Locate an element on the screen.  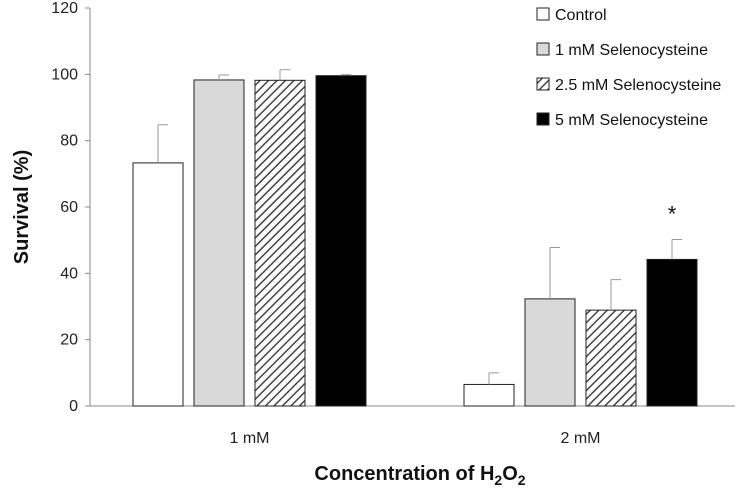
legend-label: 2.5 mM Selenocysteine is located at coordinates (638, 85).